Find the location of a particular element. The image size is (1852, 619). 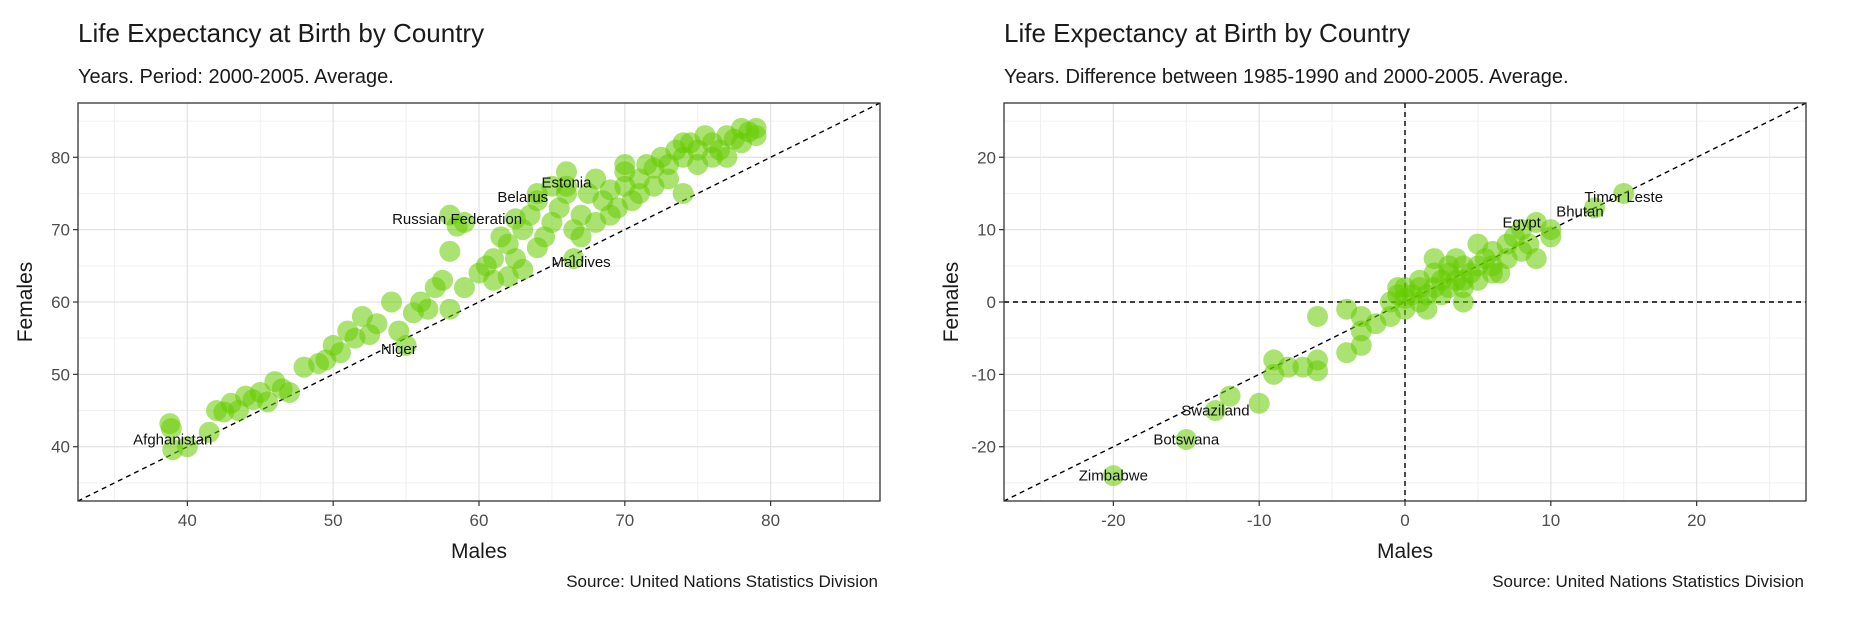

point-label: Niger is located at coordinates (399, 349).